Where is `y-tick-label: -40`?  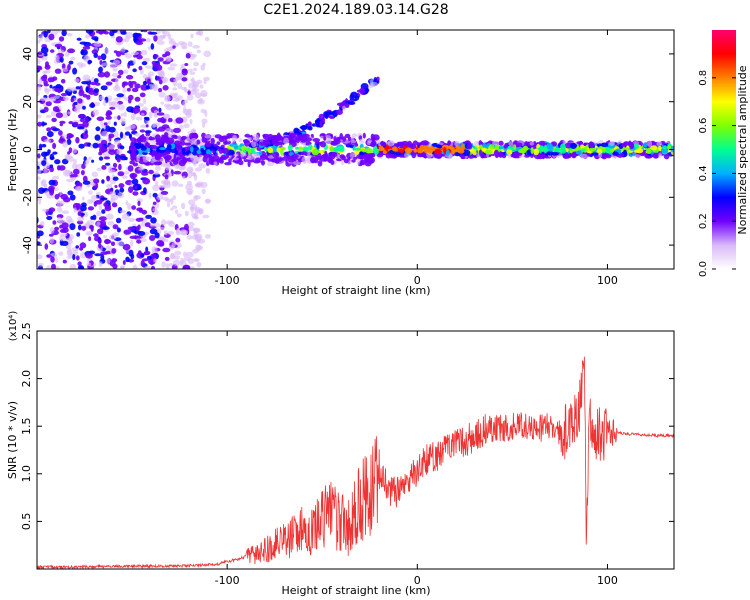 y-tick-label: -40 is located at coordinates (27, 245).